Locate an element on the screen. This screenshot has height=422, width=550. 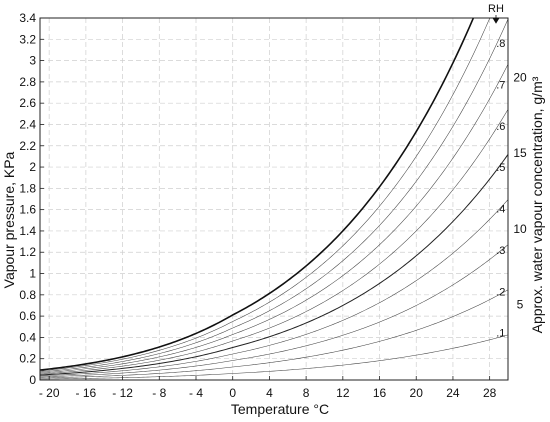
y-axis-title: Vapour pressure, KPa is located at coordinates (9, 219).